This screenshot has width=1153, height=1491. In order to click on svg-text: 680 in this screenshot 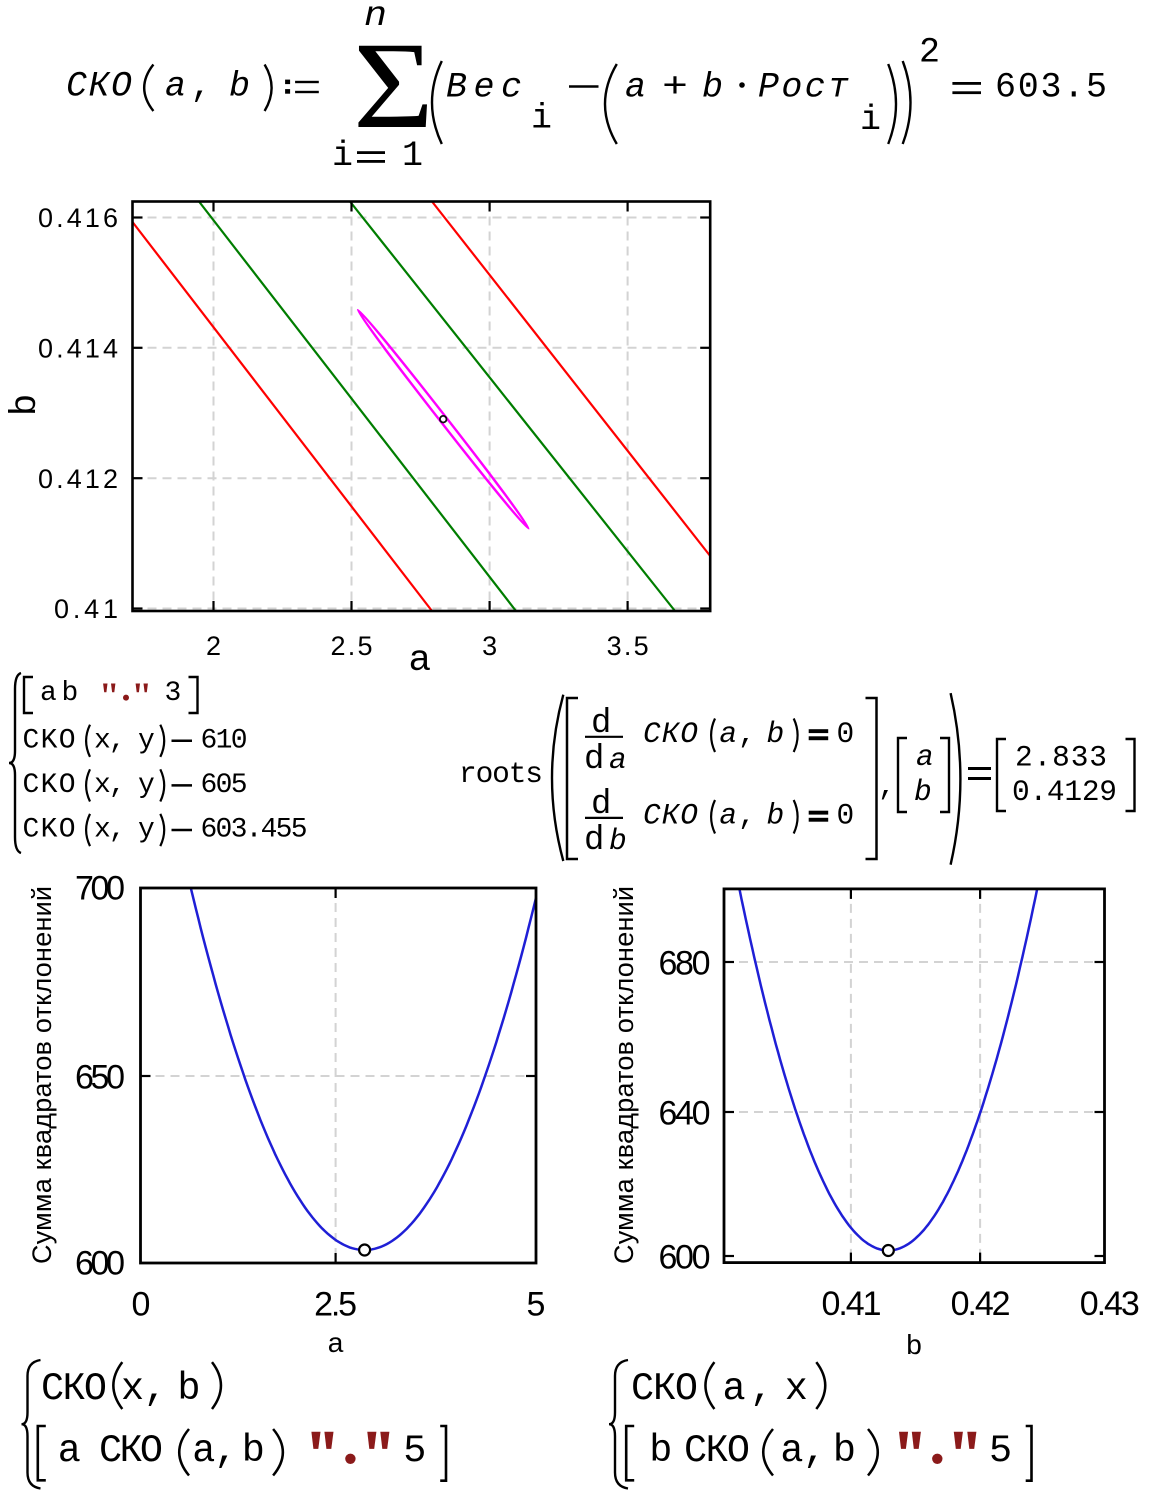, I will do `click(685, 963)`.